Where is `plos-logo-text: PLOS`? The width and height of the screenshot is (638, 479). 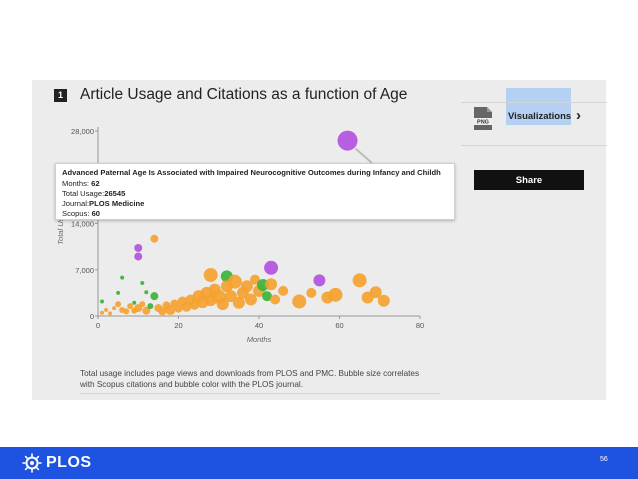 plos-logo-text: PLOS is located at coordinates (69, 462).